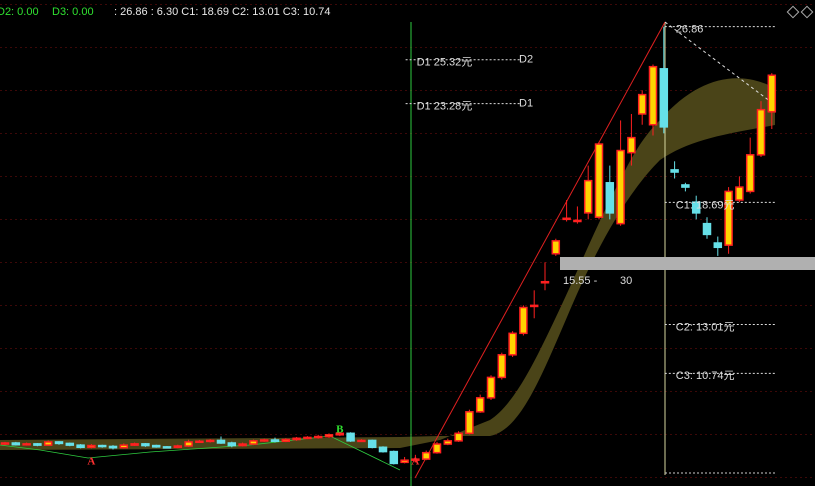  I want to click on level-label: 26.86, so click(690, 30).